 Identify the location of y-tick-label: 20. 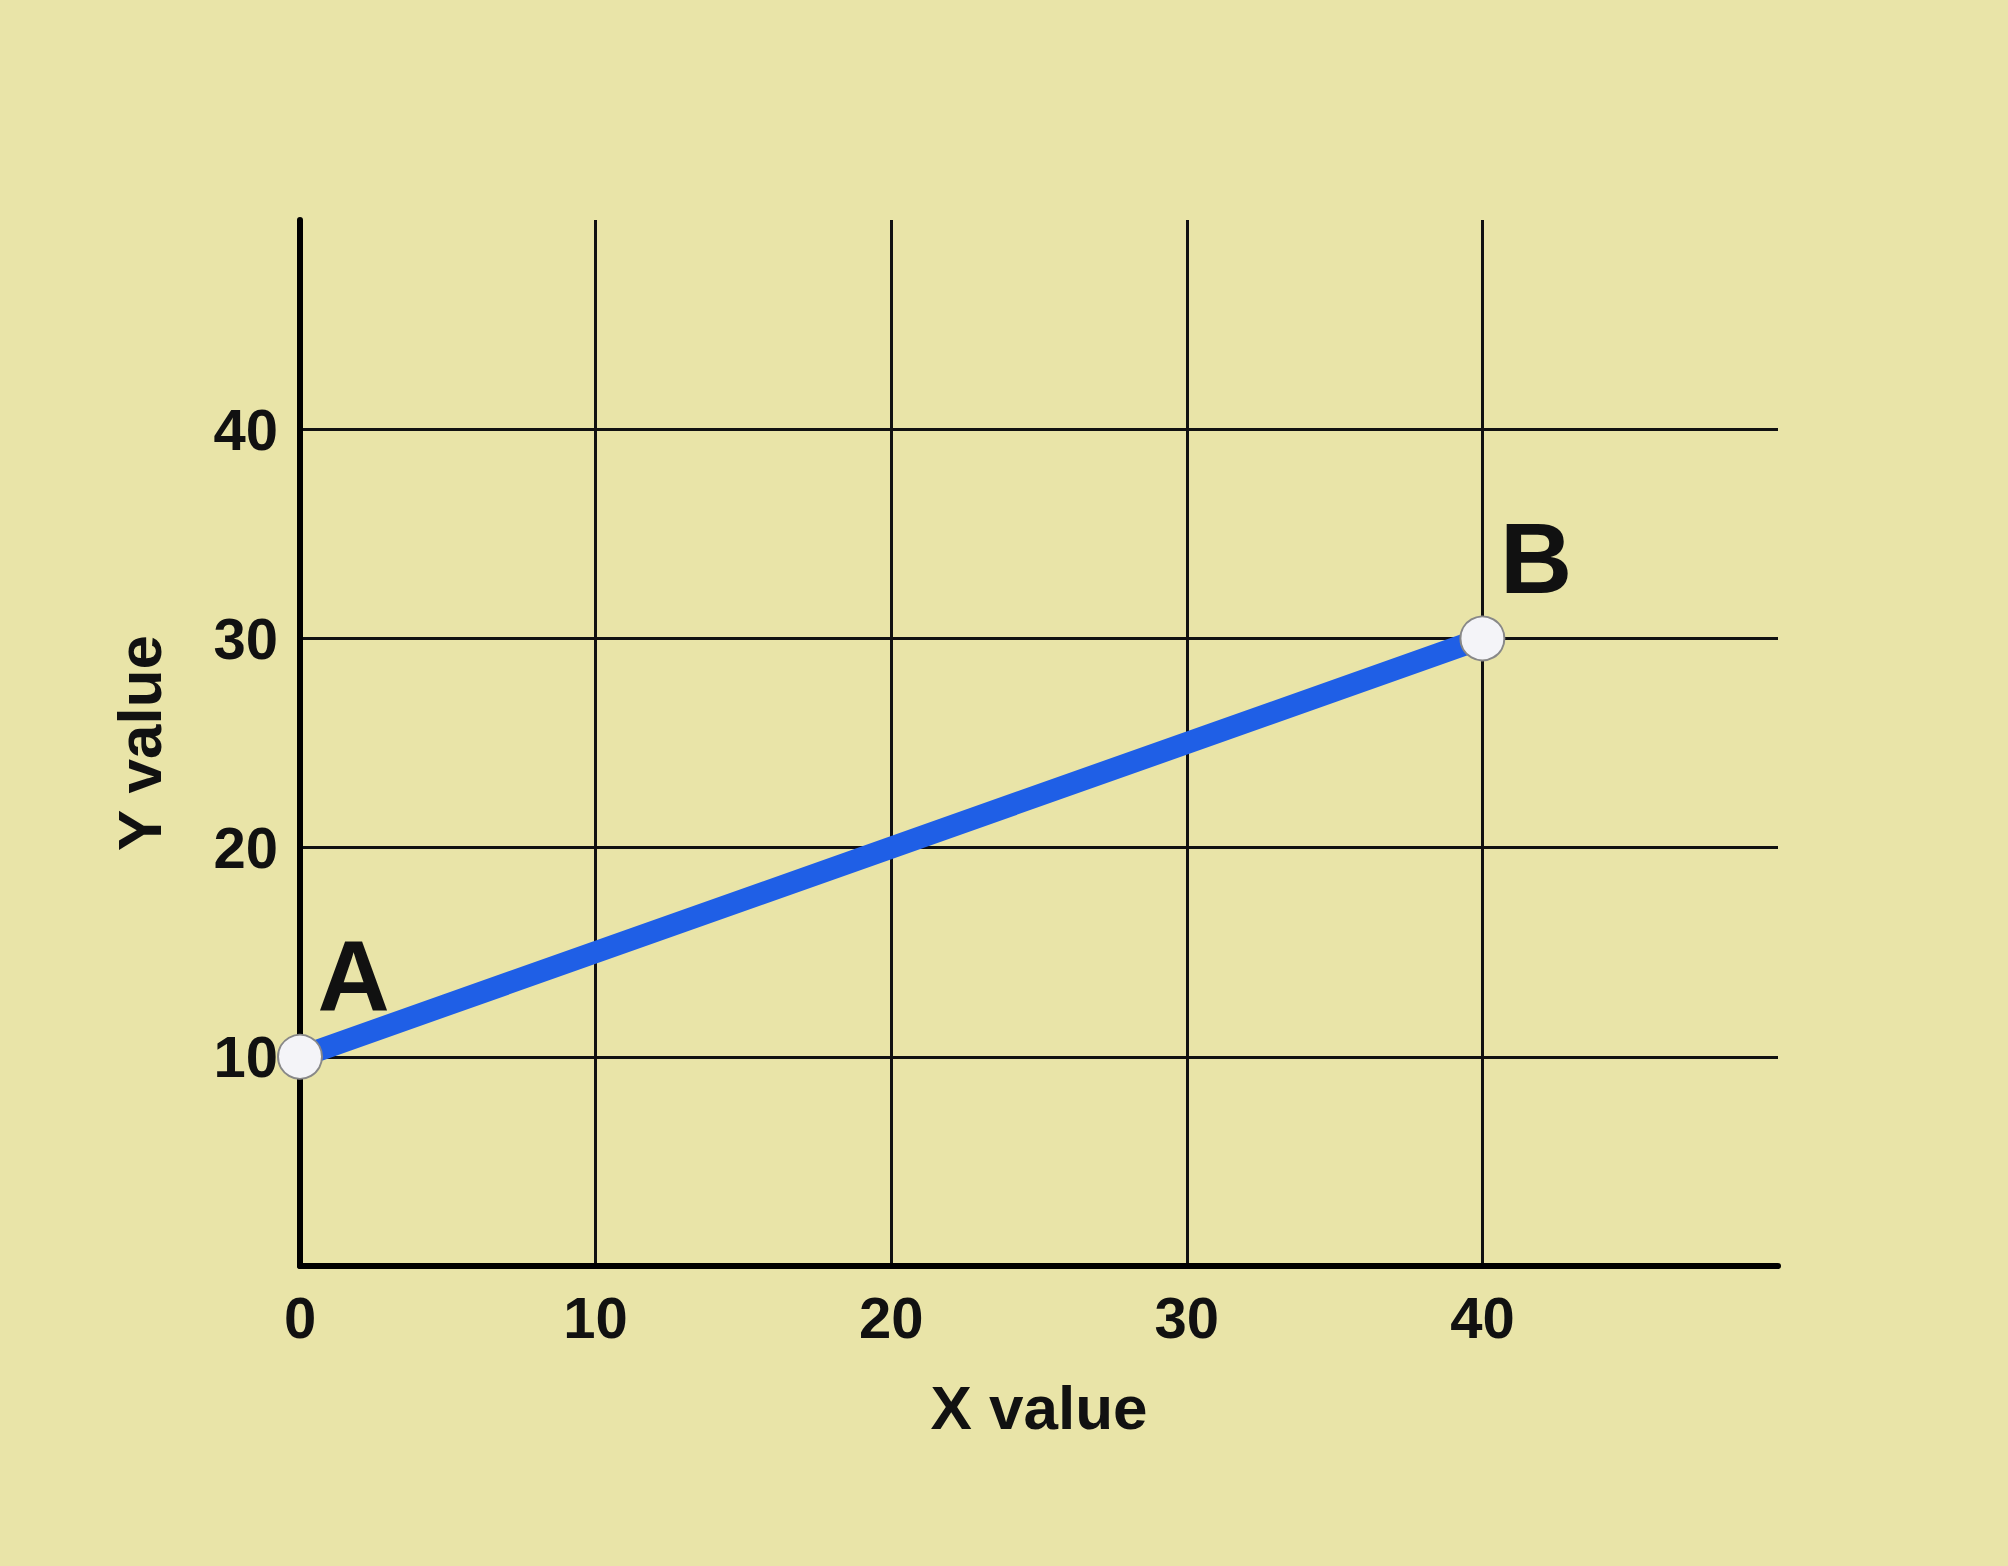
(245, 848).